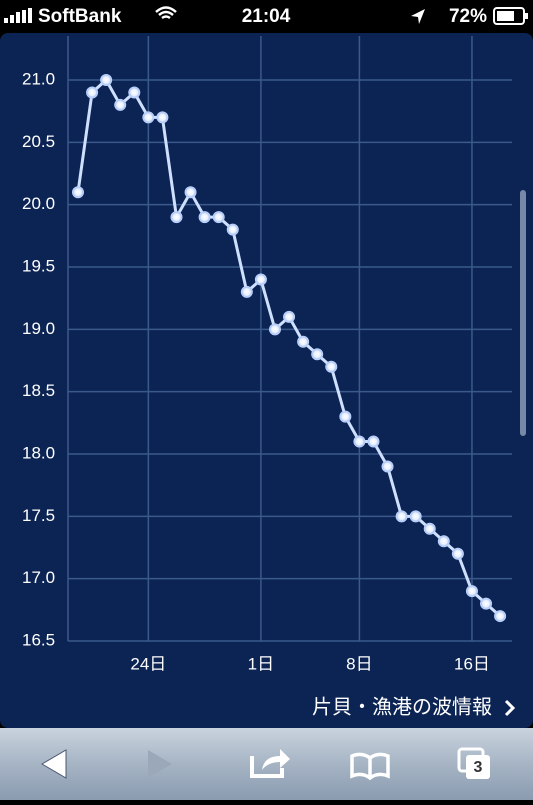 This screenshot has width=533, height=805. I want to click on carrier: SoftBank, so click(80, 16).